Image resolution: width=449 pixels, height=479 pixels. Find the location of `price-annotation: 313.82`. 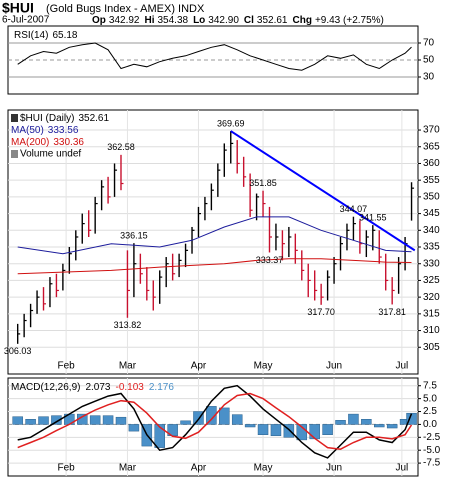

price-annotation: 313.82 is located at coordinates (128, 325).